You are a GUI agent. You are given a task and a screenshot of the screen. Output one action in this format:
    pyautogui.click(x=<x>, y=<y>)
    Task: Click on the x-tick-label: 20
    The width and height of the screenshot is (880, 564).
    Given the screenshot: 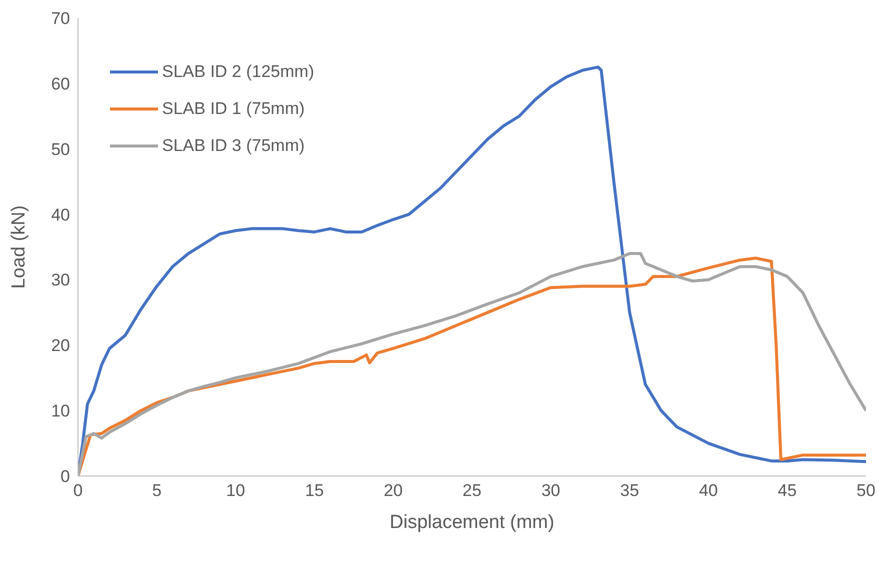 What is the action you would take?
    pyautogui.click(x=393, y=490)
    